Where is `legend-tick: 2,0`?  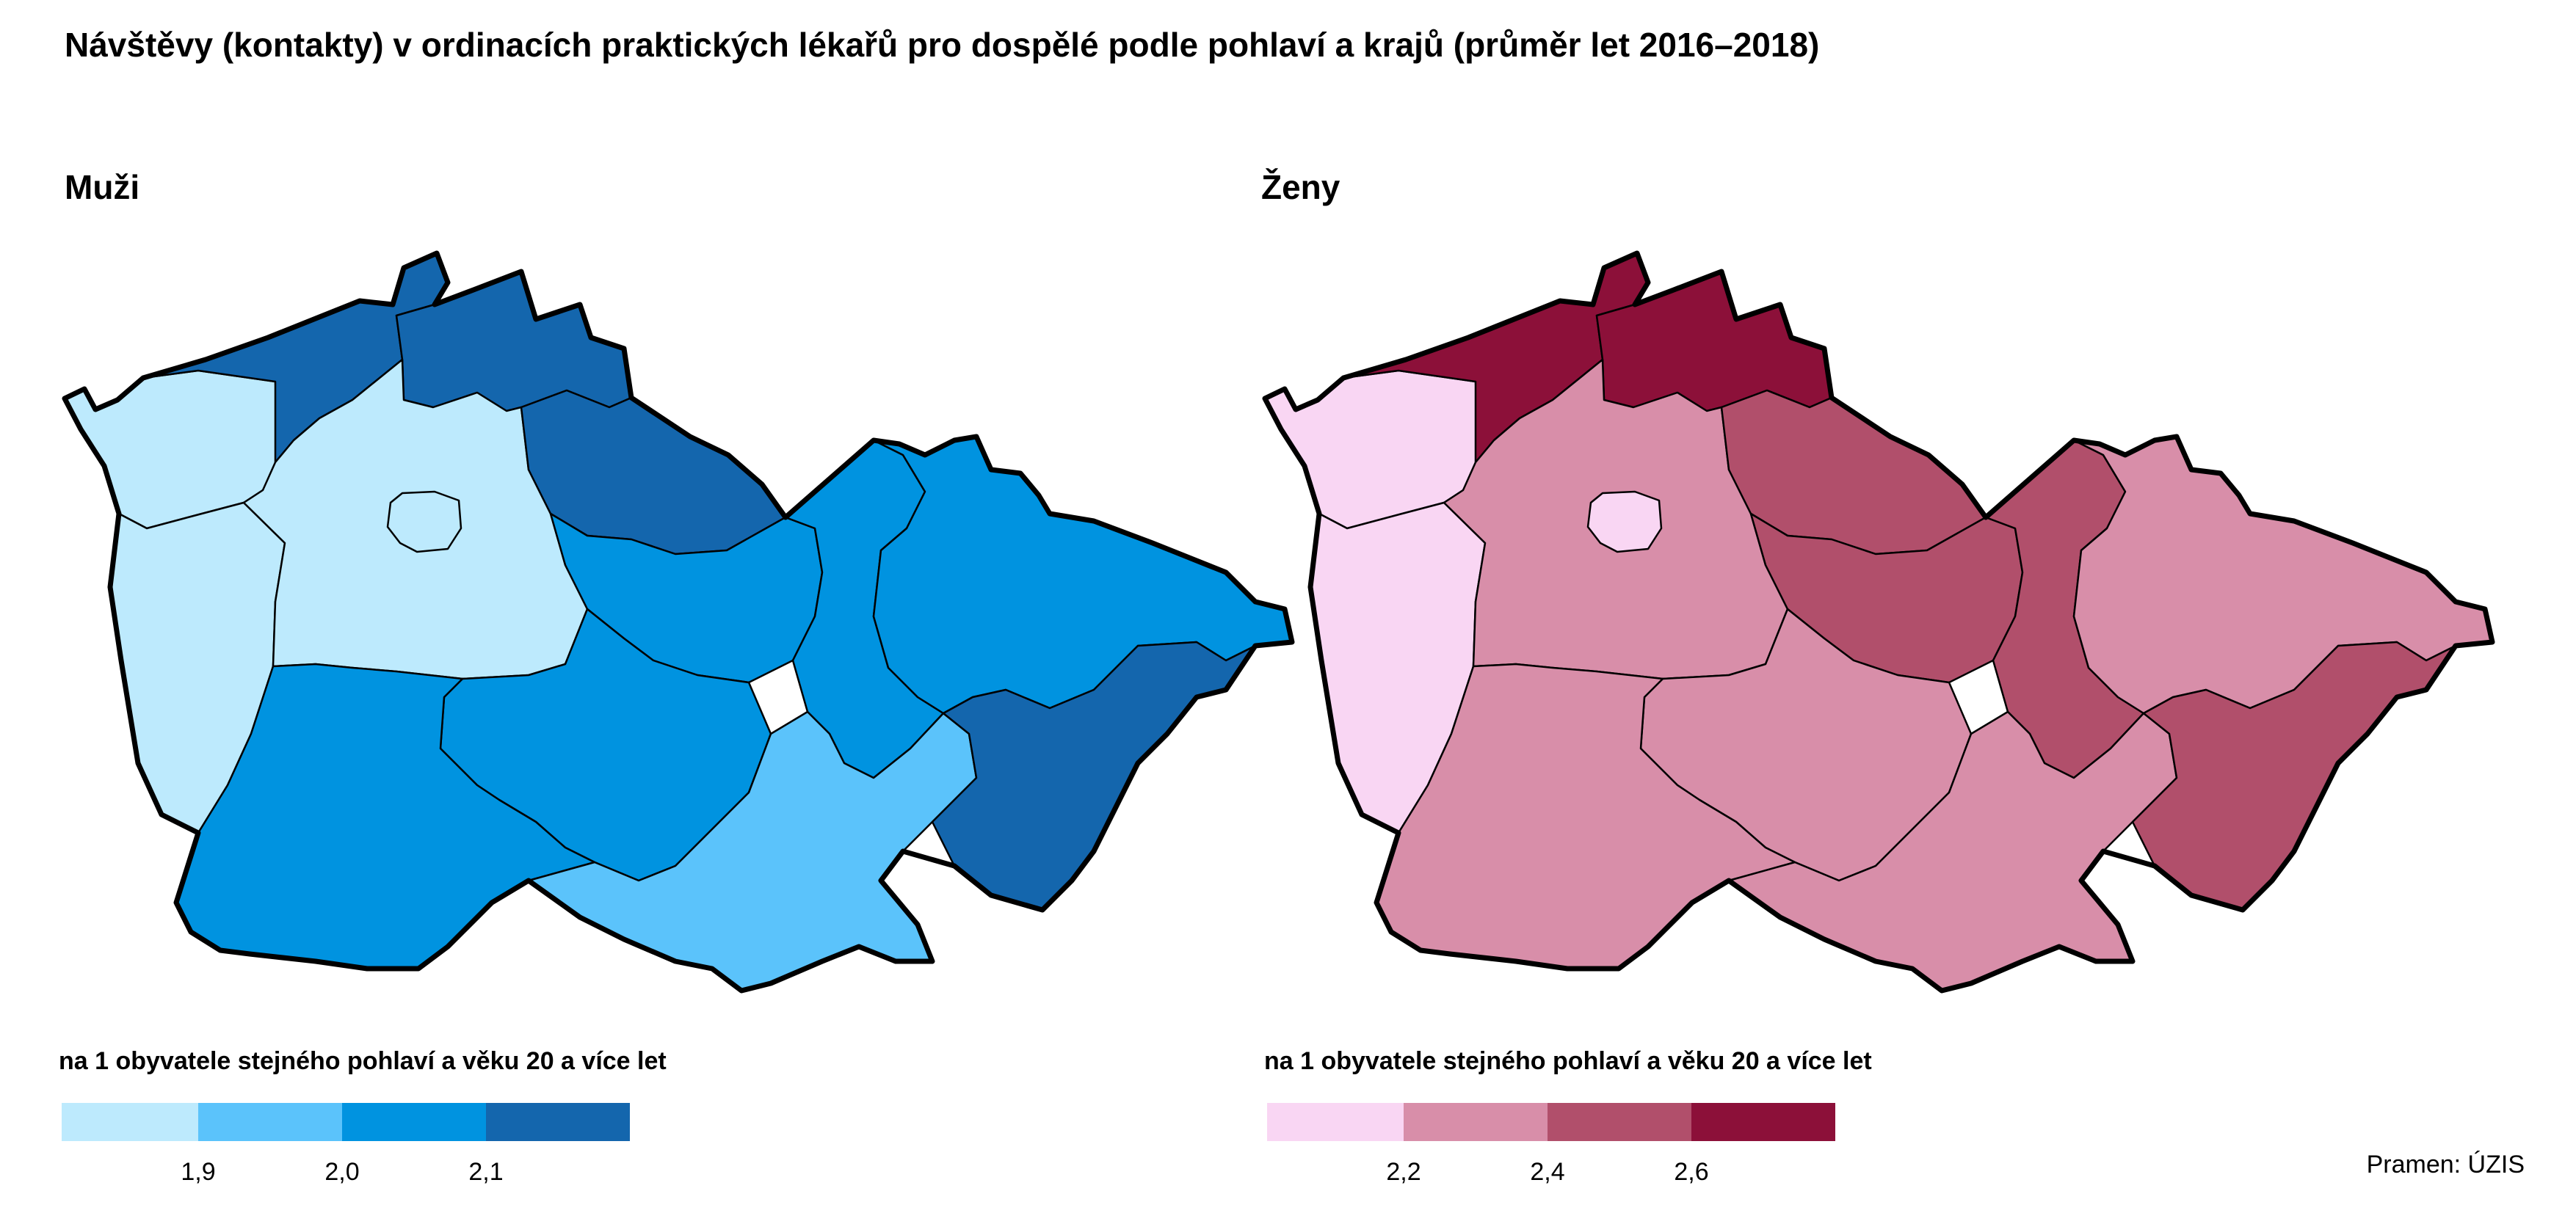
legend-tick: 2,0 is located at coordinates (342, 1172).